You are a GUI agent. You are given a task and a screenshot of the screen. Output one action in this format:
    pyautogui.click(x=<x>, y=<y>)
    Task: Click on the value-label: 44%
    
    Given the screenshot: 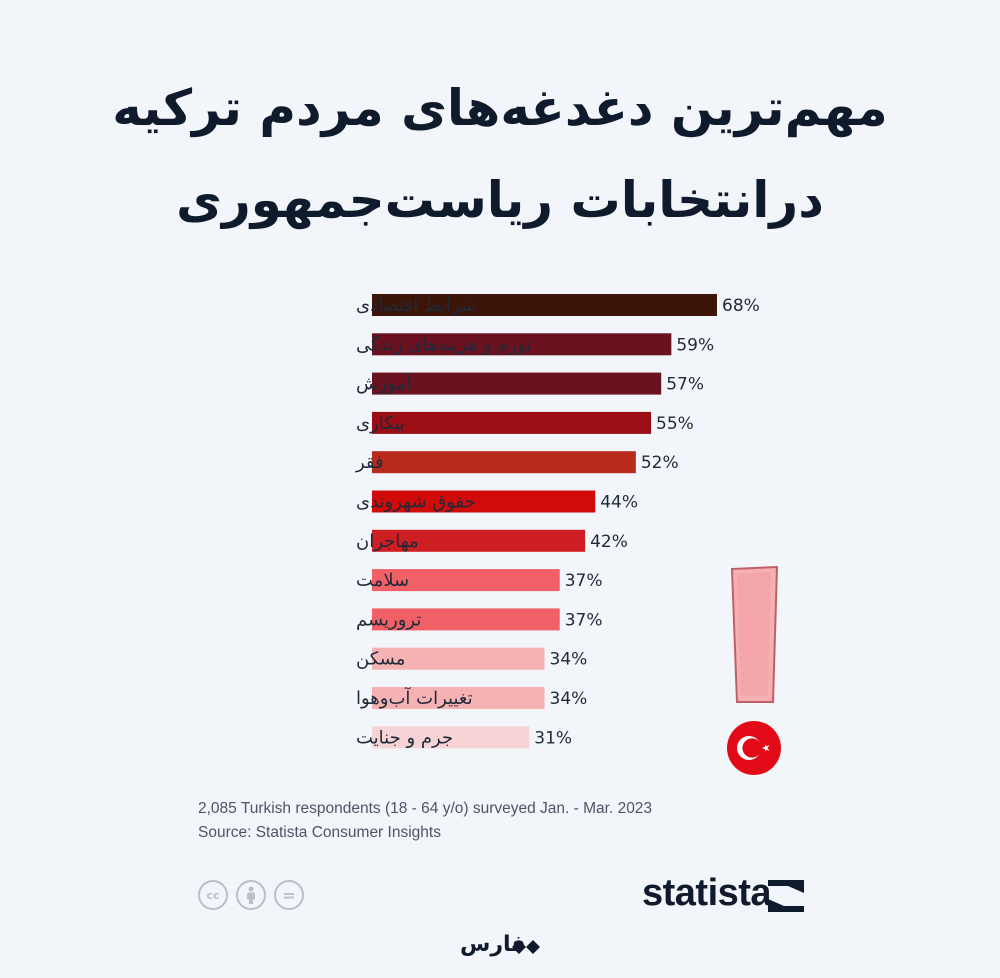 What is the action you would take?
    pyautogui.click(x=619, y=503)
    